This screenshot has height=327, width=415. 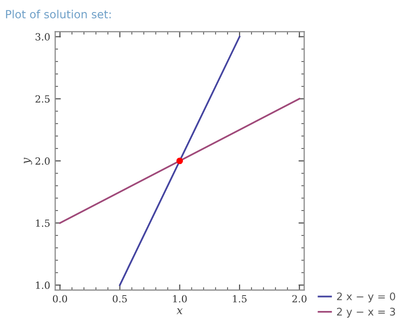 I want to click on x-axis-title: x, so click(x=179, y=311).